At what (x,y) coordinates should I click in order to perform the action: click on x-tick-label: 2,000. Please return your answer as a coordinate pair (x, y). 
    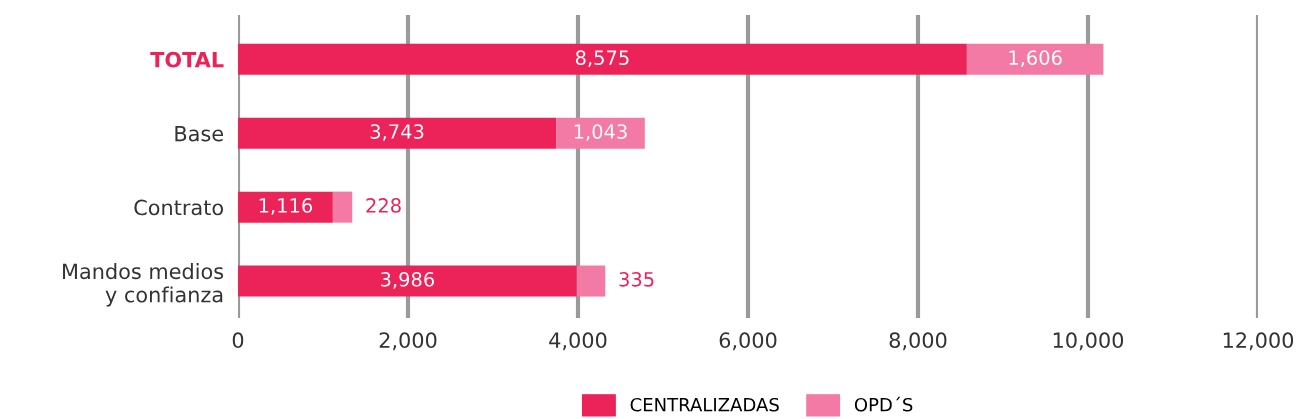
    Looking at the image, I should click on (408, 341).